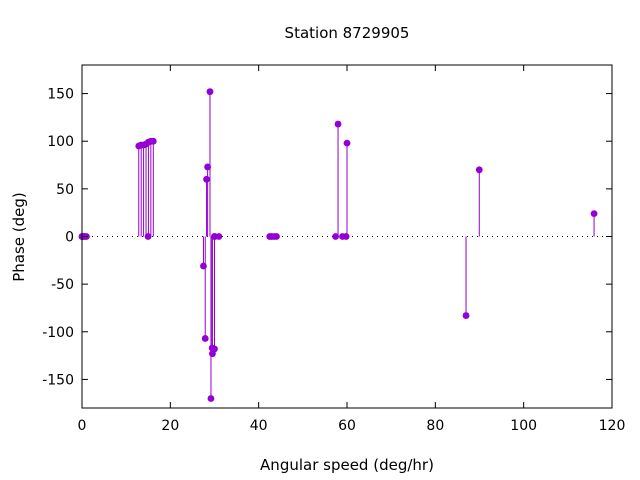 The height and width of the screenshot is (480, 640). What do you see at coordinates (347, 426) in the screenshot?
I see `x-tick-label: 60` at bounding box center [347, 426].